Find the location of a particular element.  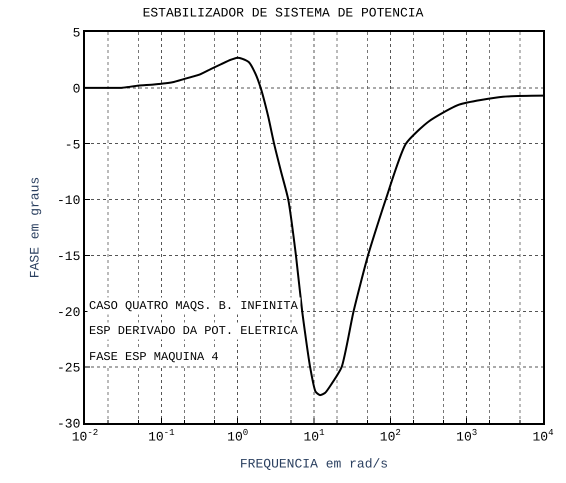

x-tick-label: 10$^{0}$ is located at coordinates (237, 436).